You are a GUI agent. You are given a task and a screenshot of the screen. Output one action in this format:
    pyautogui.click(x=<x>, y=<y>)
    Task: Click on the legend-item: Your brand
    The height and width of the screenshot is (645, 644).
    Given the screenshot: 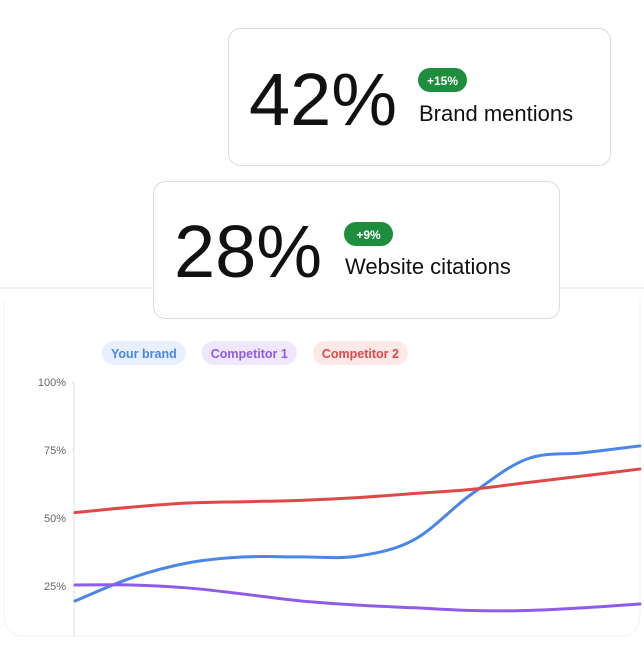 What is the action you would take?
    pyautogui.click(x=144, y=353)
    